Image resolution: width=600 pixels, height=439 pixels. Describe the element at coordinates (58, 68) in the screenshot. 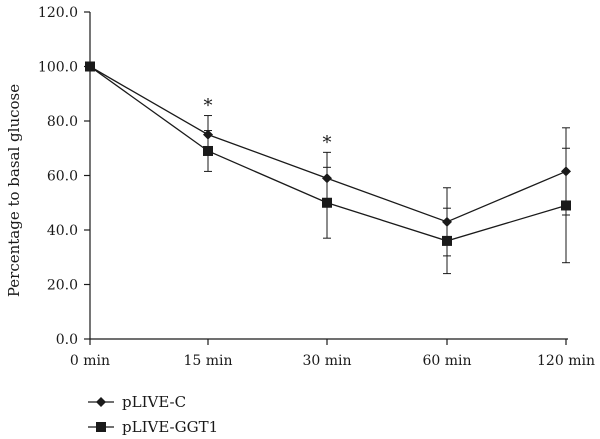

I see `y-tick-label: 100.0` at that location.